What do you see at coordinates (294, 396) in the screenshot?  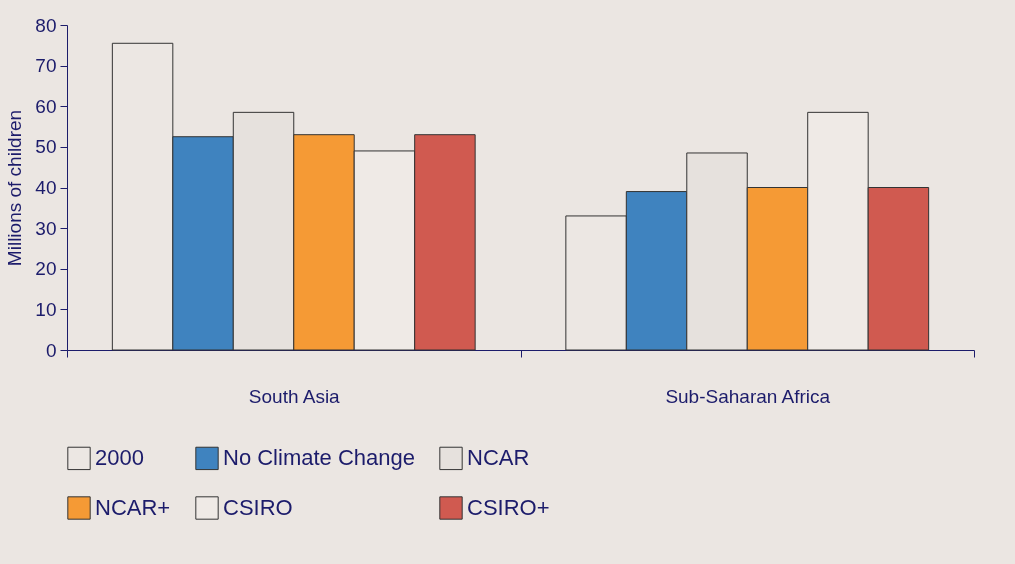 I see `x-tick-label: South Asia` at bounding box center [294, 396].